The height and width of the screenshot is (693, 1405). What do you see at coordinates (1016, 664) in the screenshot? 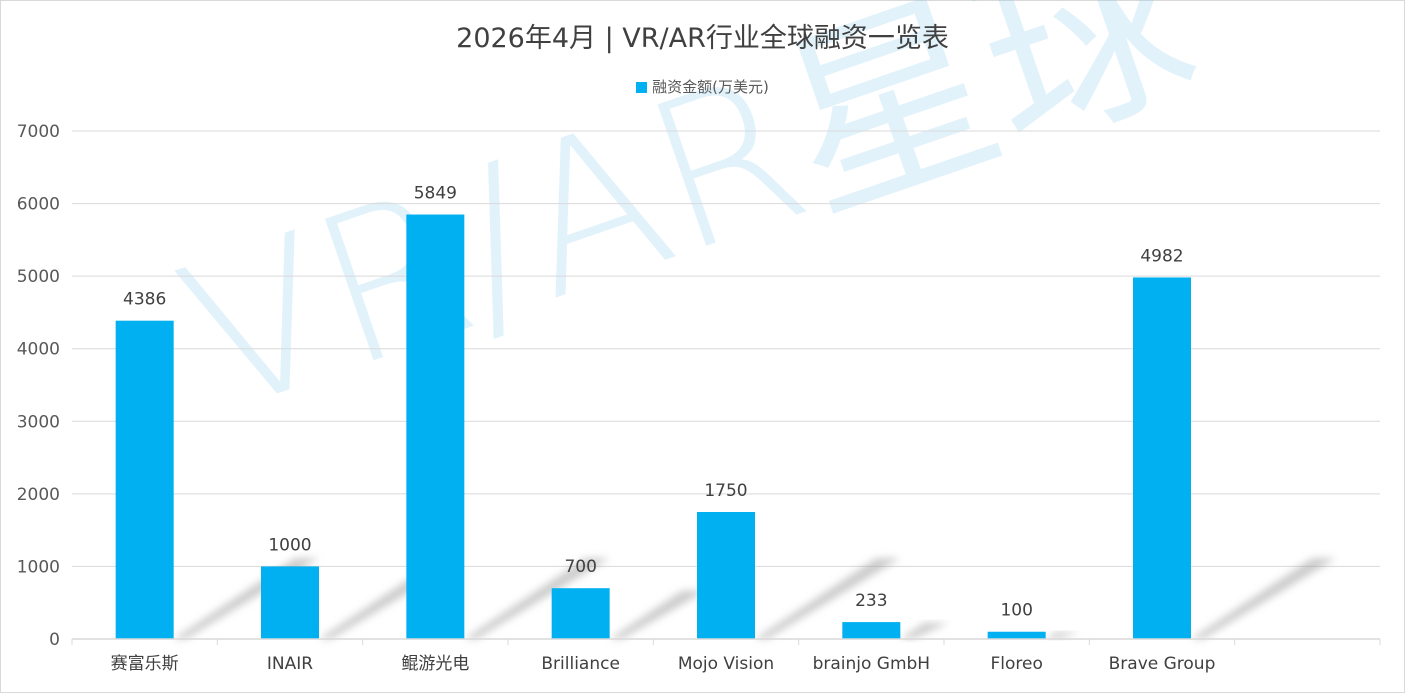
I see `x-category-label: Floreo` at bounding box center [1016, 664].